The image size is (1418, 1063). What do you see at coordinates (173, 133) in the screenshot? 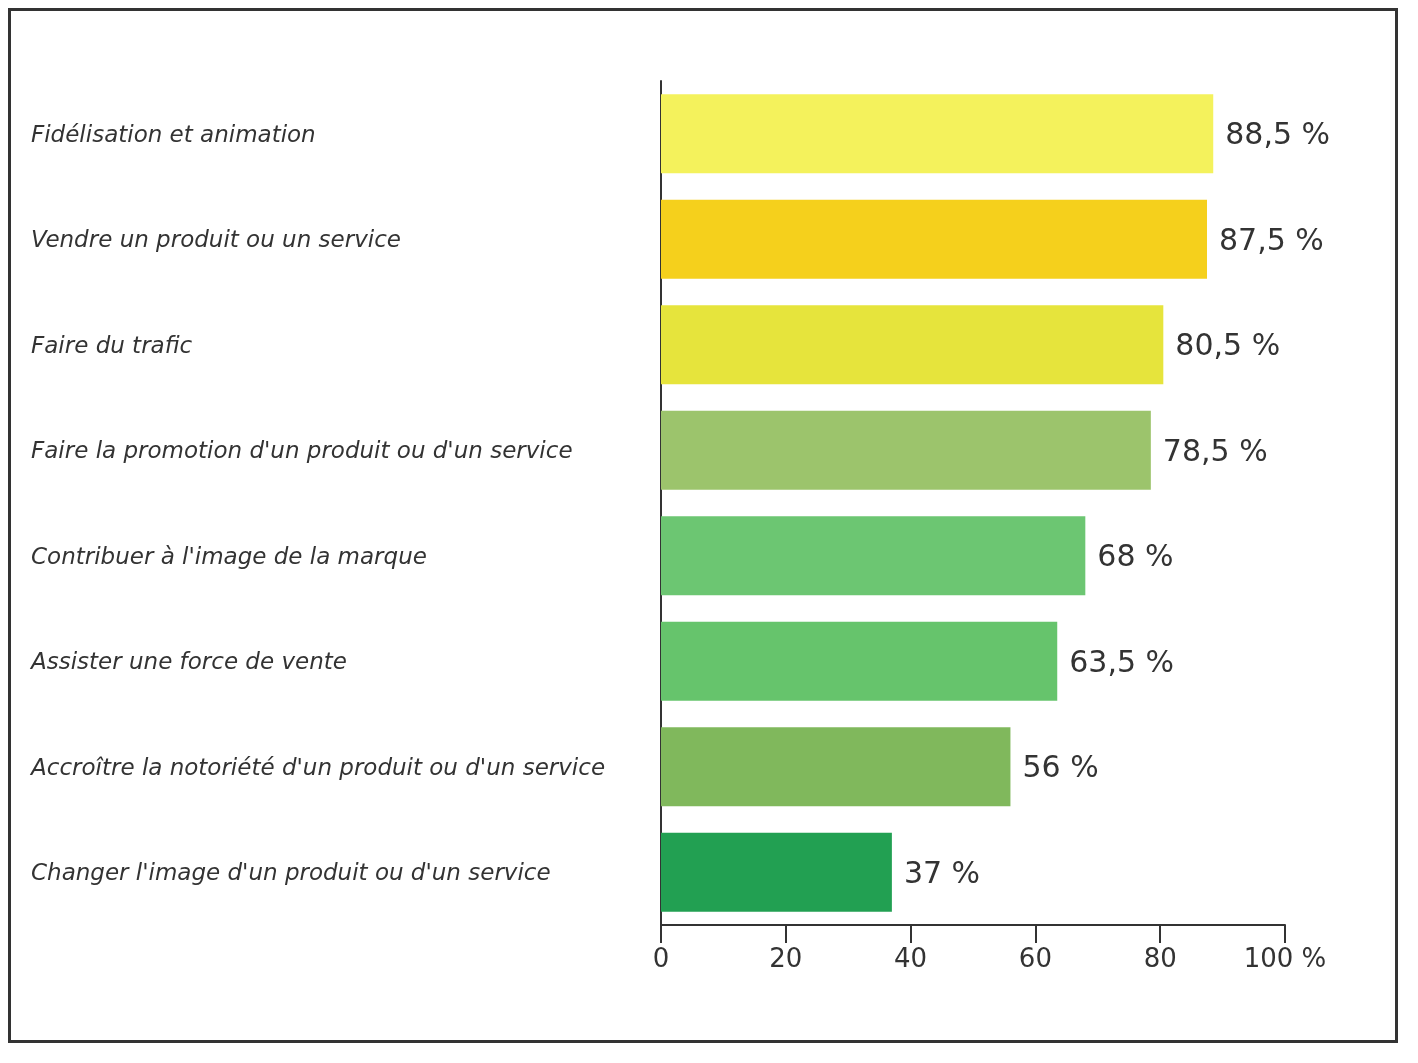
I see `y-tick-label: Fidélisation et animation` at bounding box center [173, 133].